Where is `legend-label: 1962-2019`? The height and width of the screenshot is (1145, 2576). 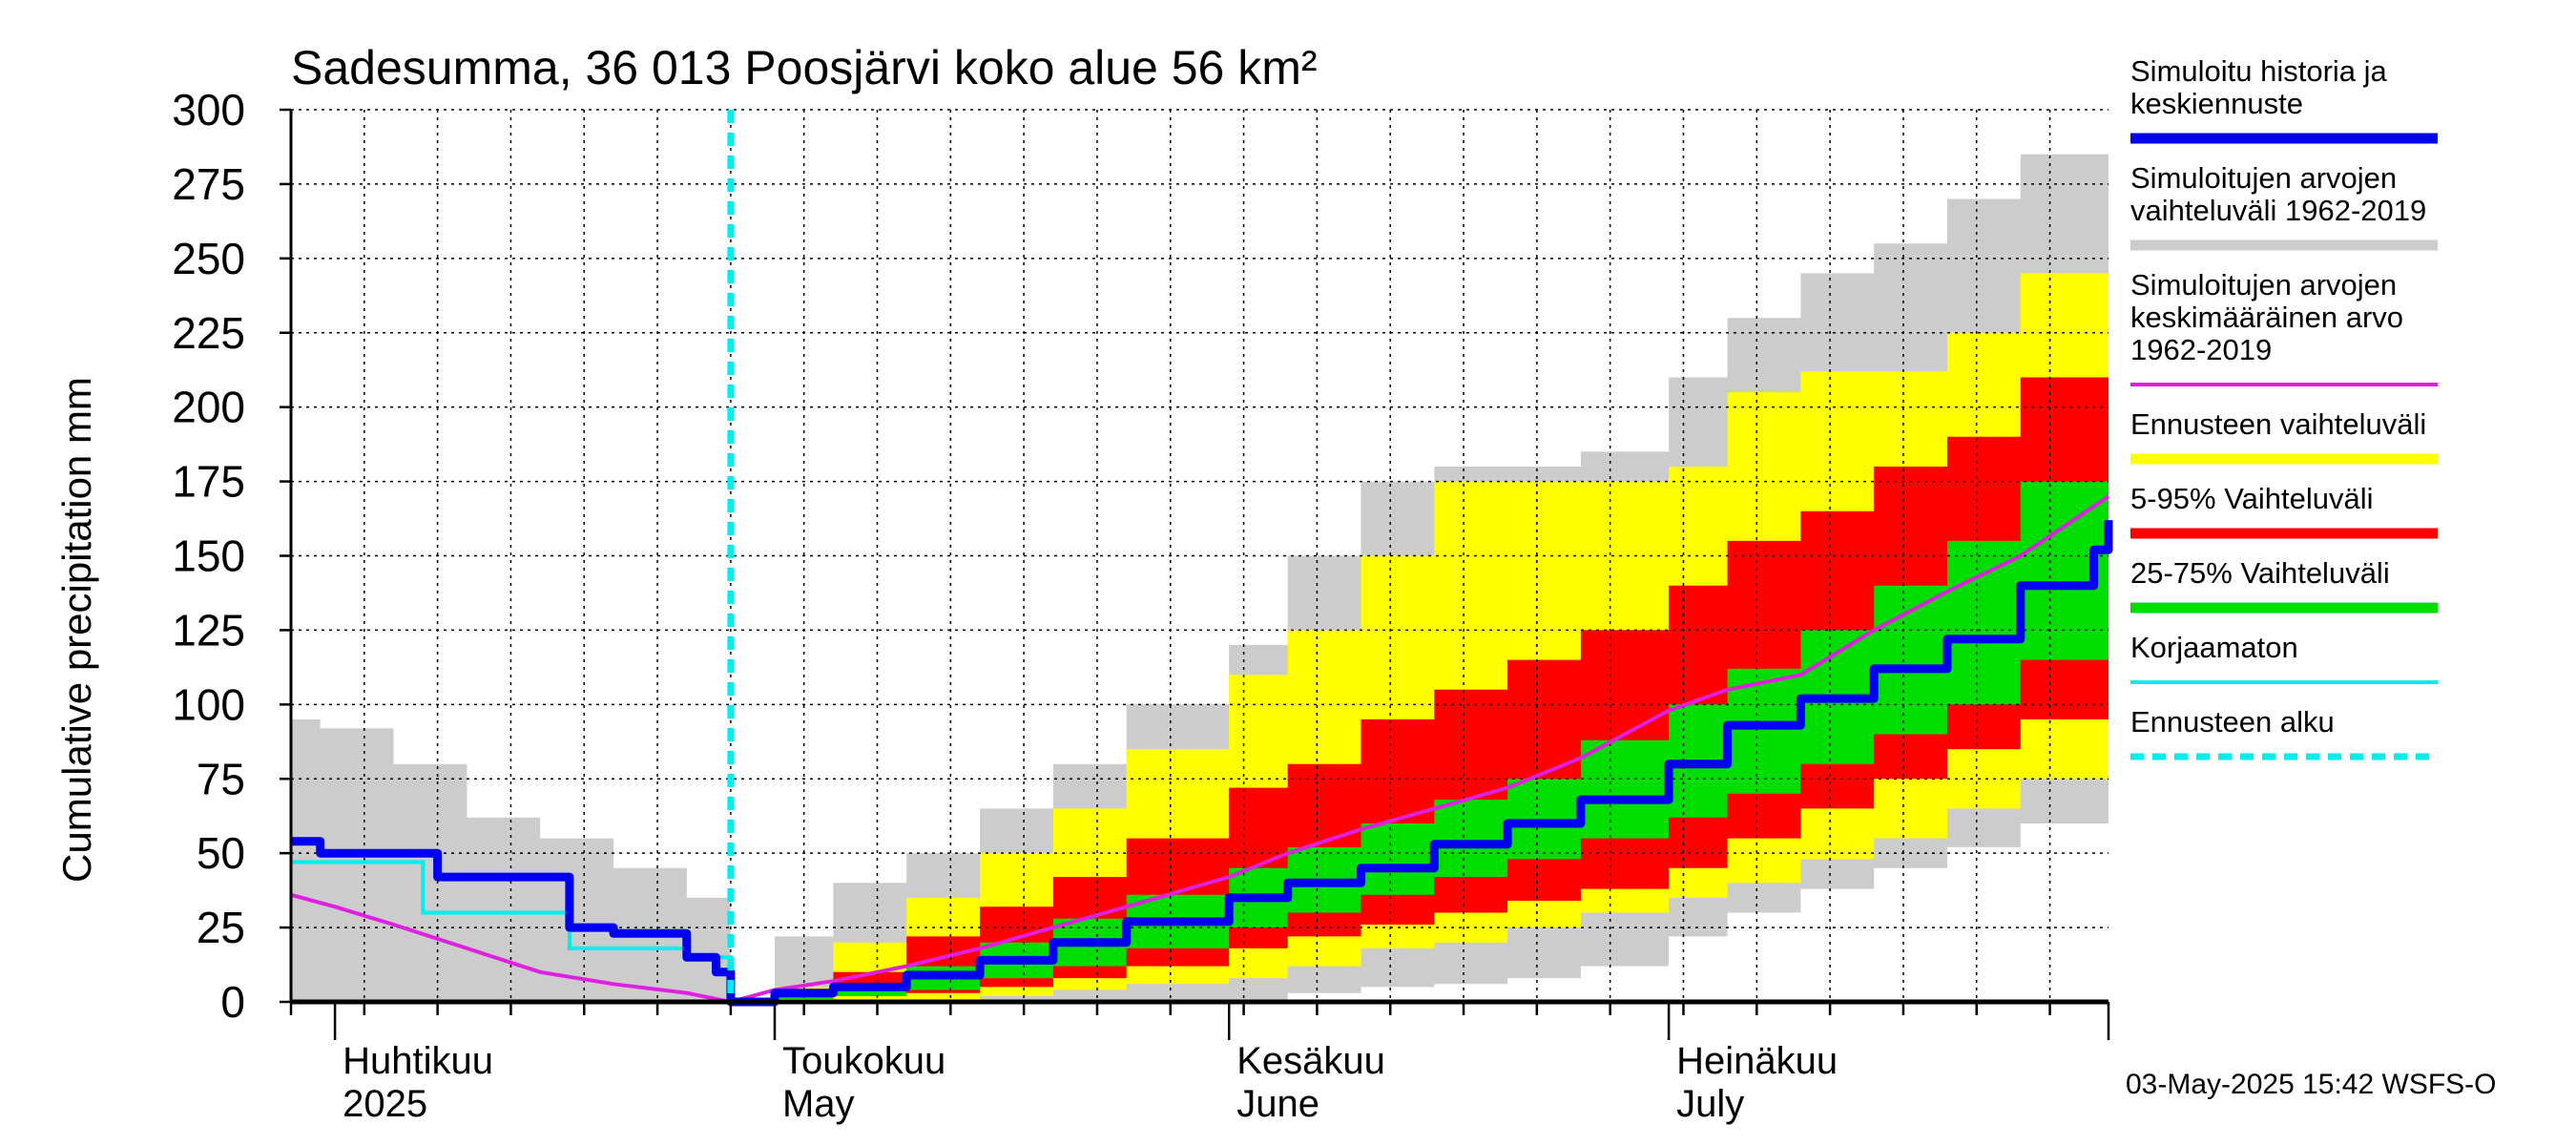 legend-label: 1962-2019 is located at coordinates (2201, 350).